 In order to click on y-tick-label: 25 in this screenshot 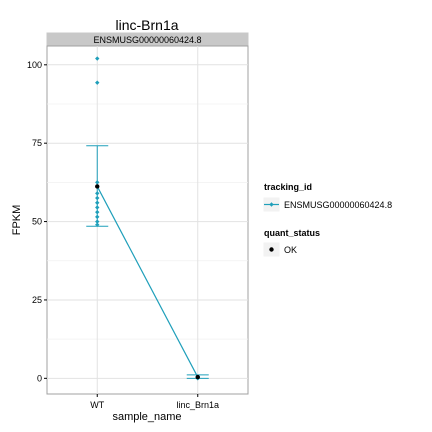, I will do `click(37, 300)`.